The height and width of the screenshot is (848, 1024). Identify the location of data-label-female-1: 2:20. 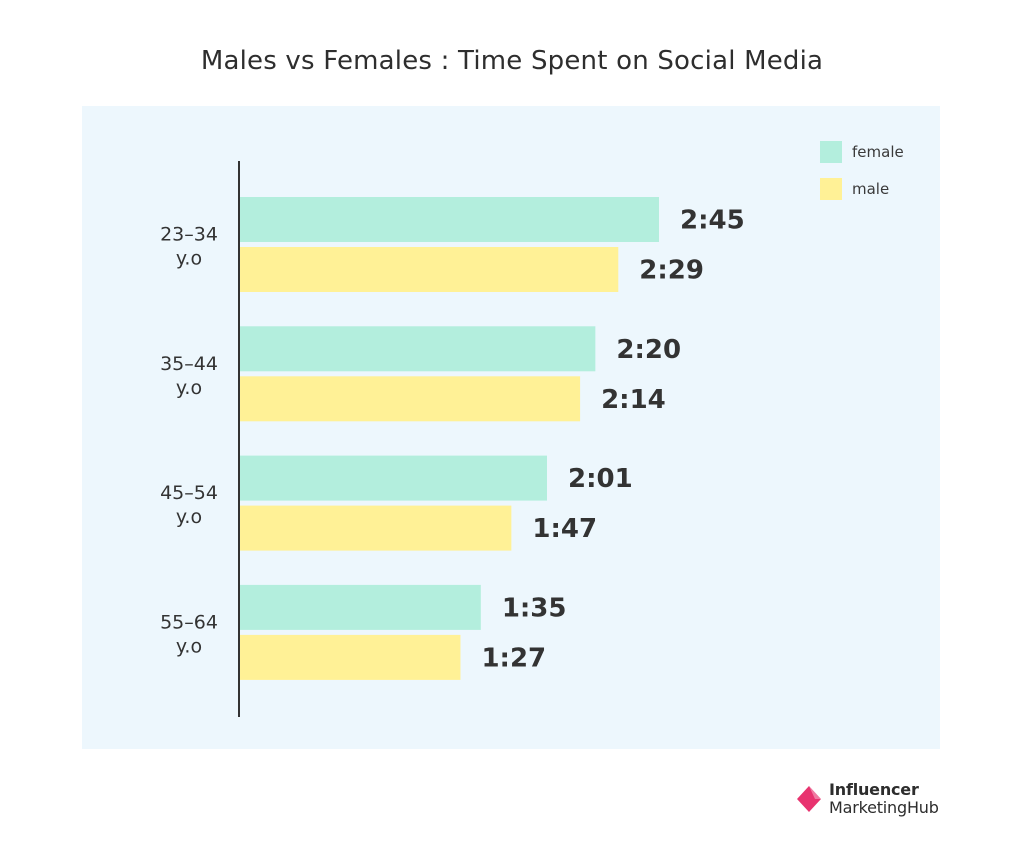
(648, 350).